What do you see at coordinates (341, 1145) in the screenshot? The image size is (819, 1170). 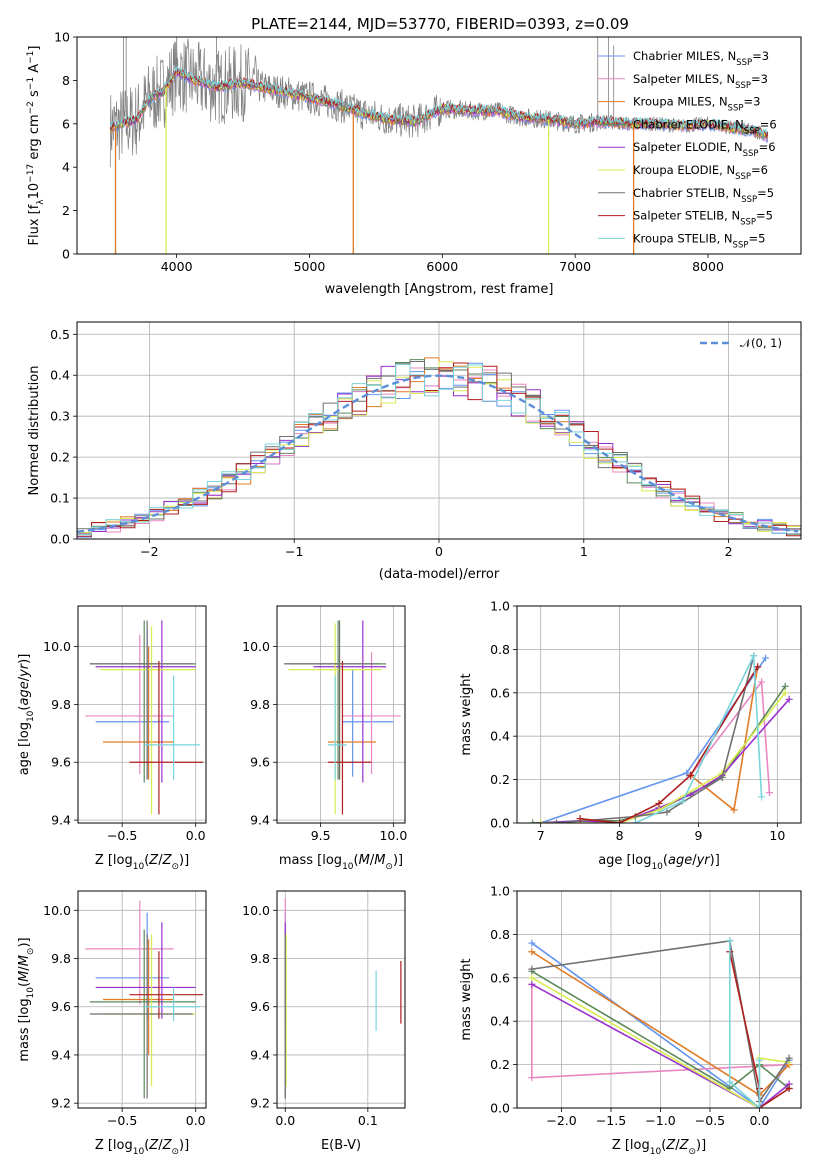 I see `mass_vs_ebv-xlabel-part: E(B-V)` at bounding box center [341, 1145].